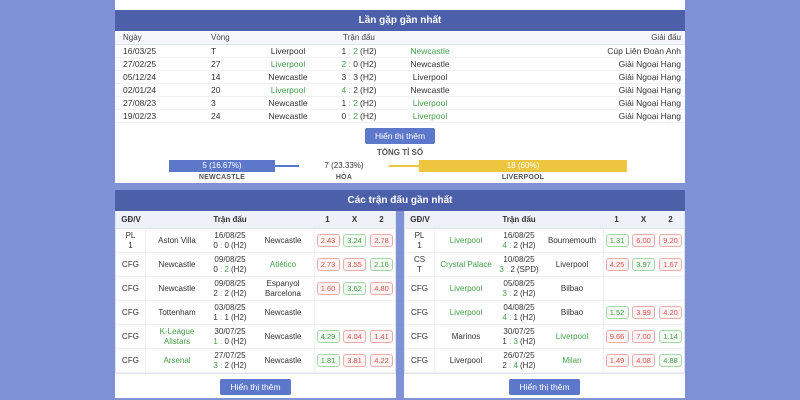 The height and width of the screenshot is (400, 800). Describe the element at coordinates (344, 165) in the screenshot. I see `draw-score-value: 7 (23.33%)` at that location.